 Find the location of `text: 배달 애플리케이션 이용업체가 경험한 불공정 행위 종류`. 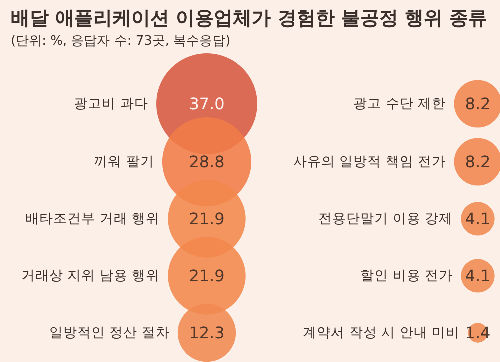

text: 배달 애플리케이션 이용업체가 경험한 불공정 행위 종류 is located at coordinates (249, 19).